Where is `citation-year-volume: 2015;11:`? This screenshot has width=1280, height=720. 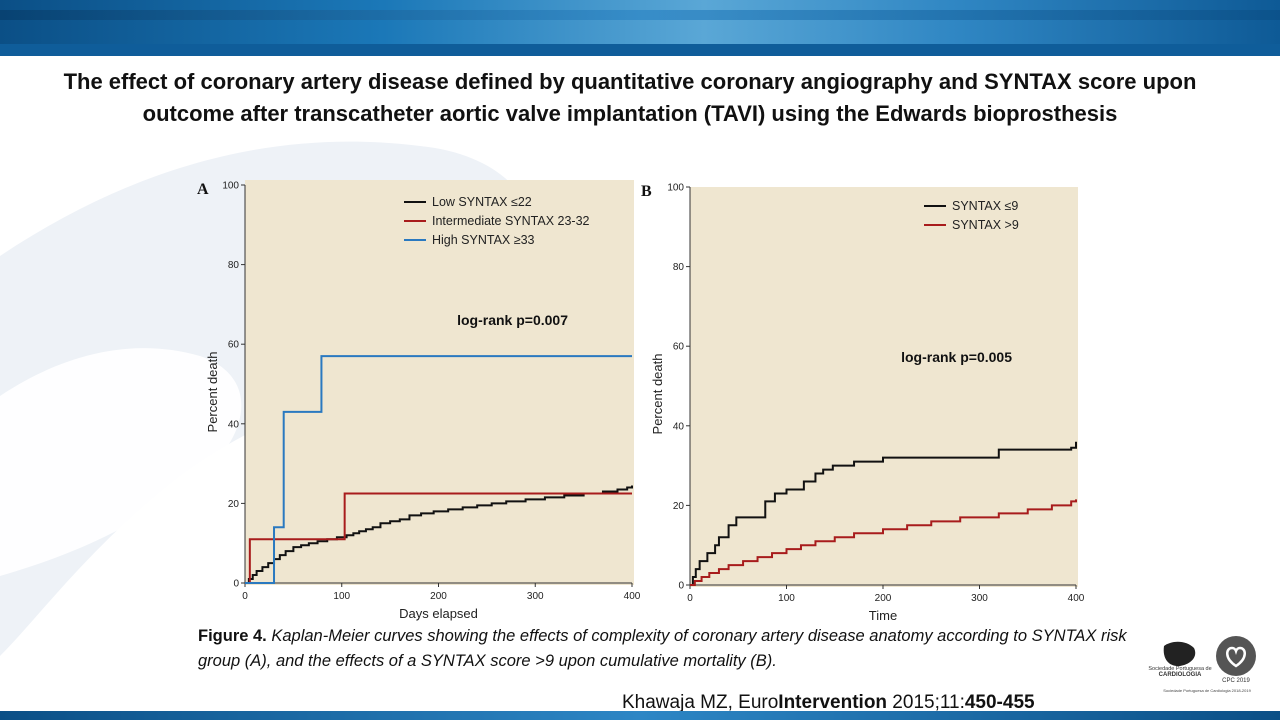
citation-year-volume: 2015;11: is located at coordinates (926, 702).